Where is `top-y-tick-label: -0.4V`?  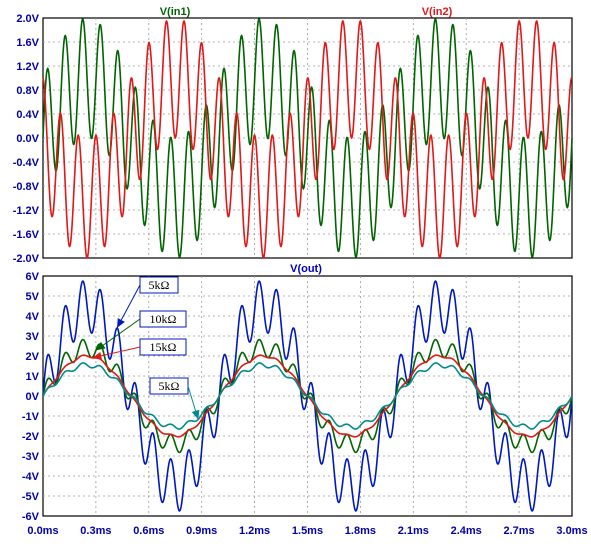 top-y-tick-label: -0.4V is located at coordinates (26, 163).